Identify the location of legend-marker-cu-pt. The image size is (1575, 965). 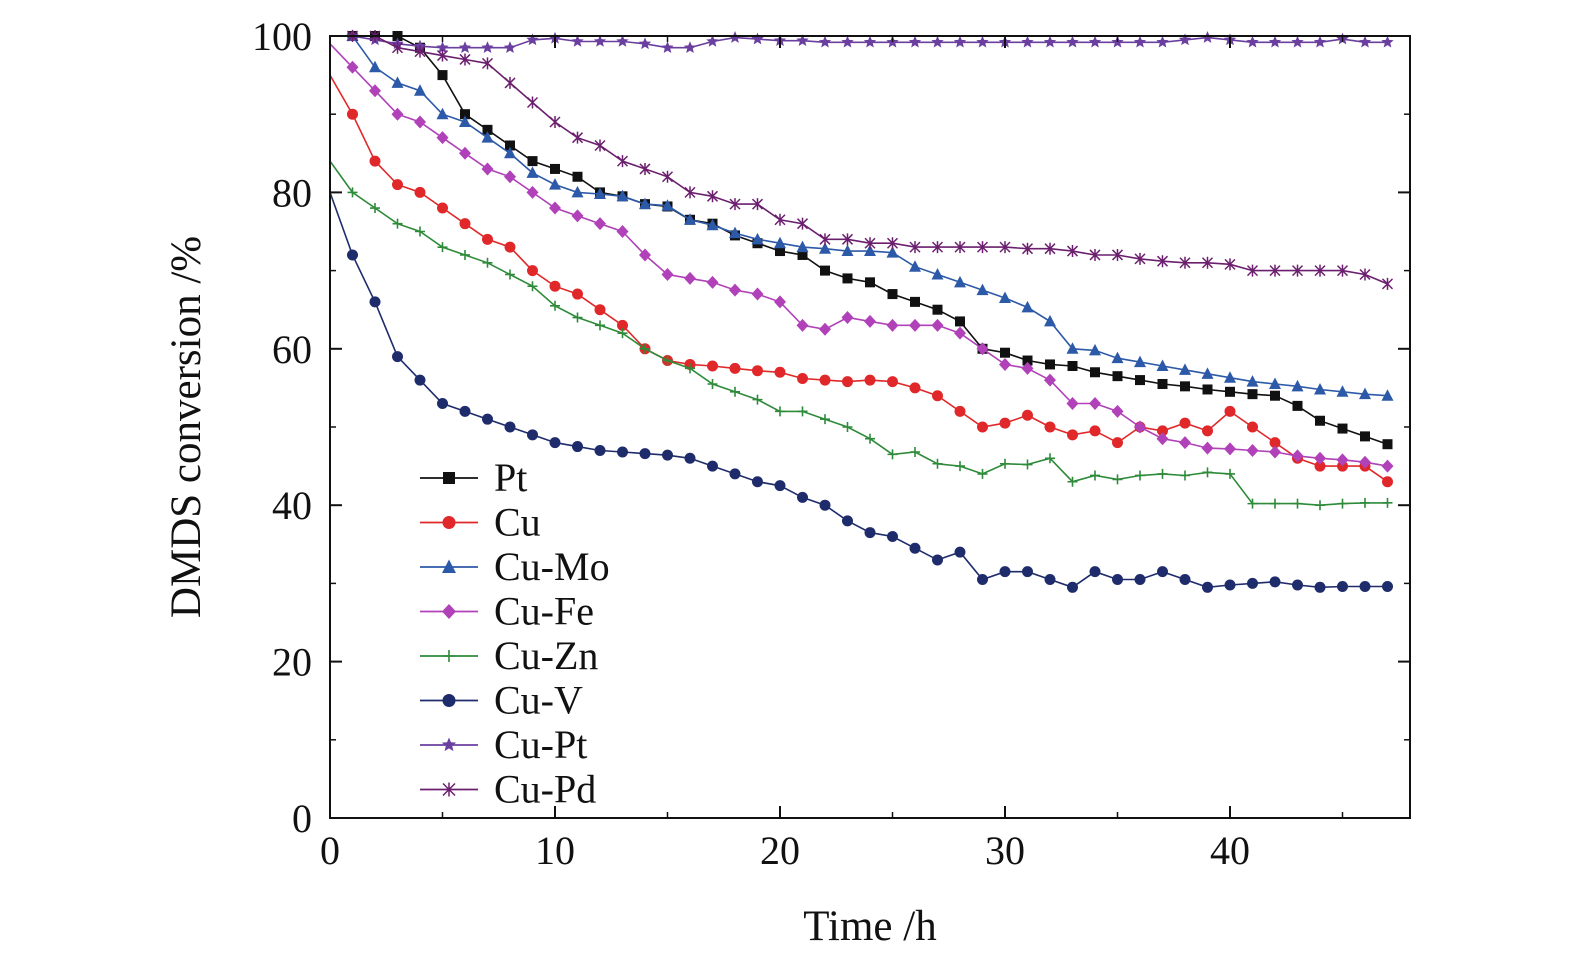
(449, 744).